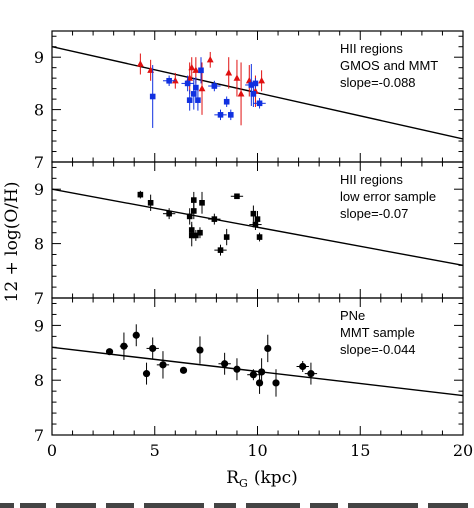  Describe the element at coordinates (234, 505) in the screenshot. I see `cropped-caption-glyphs` at that location.